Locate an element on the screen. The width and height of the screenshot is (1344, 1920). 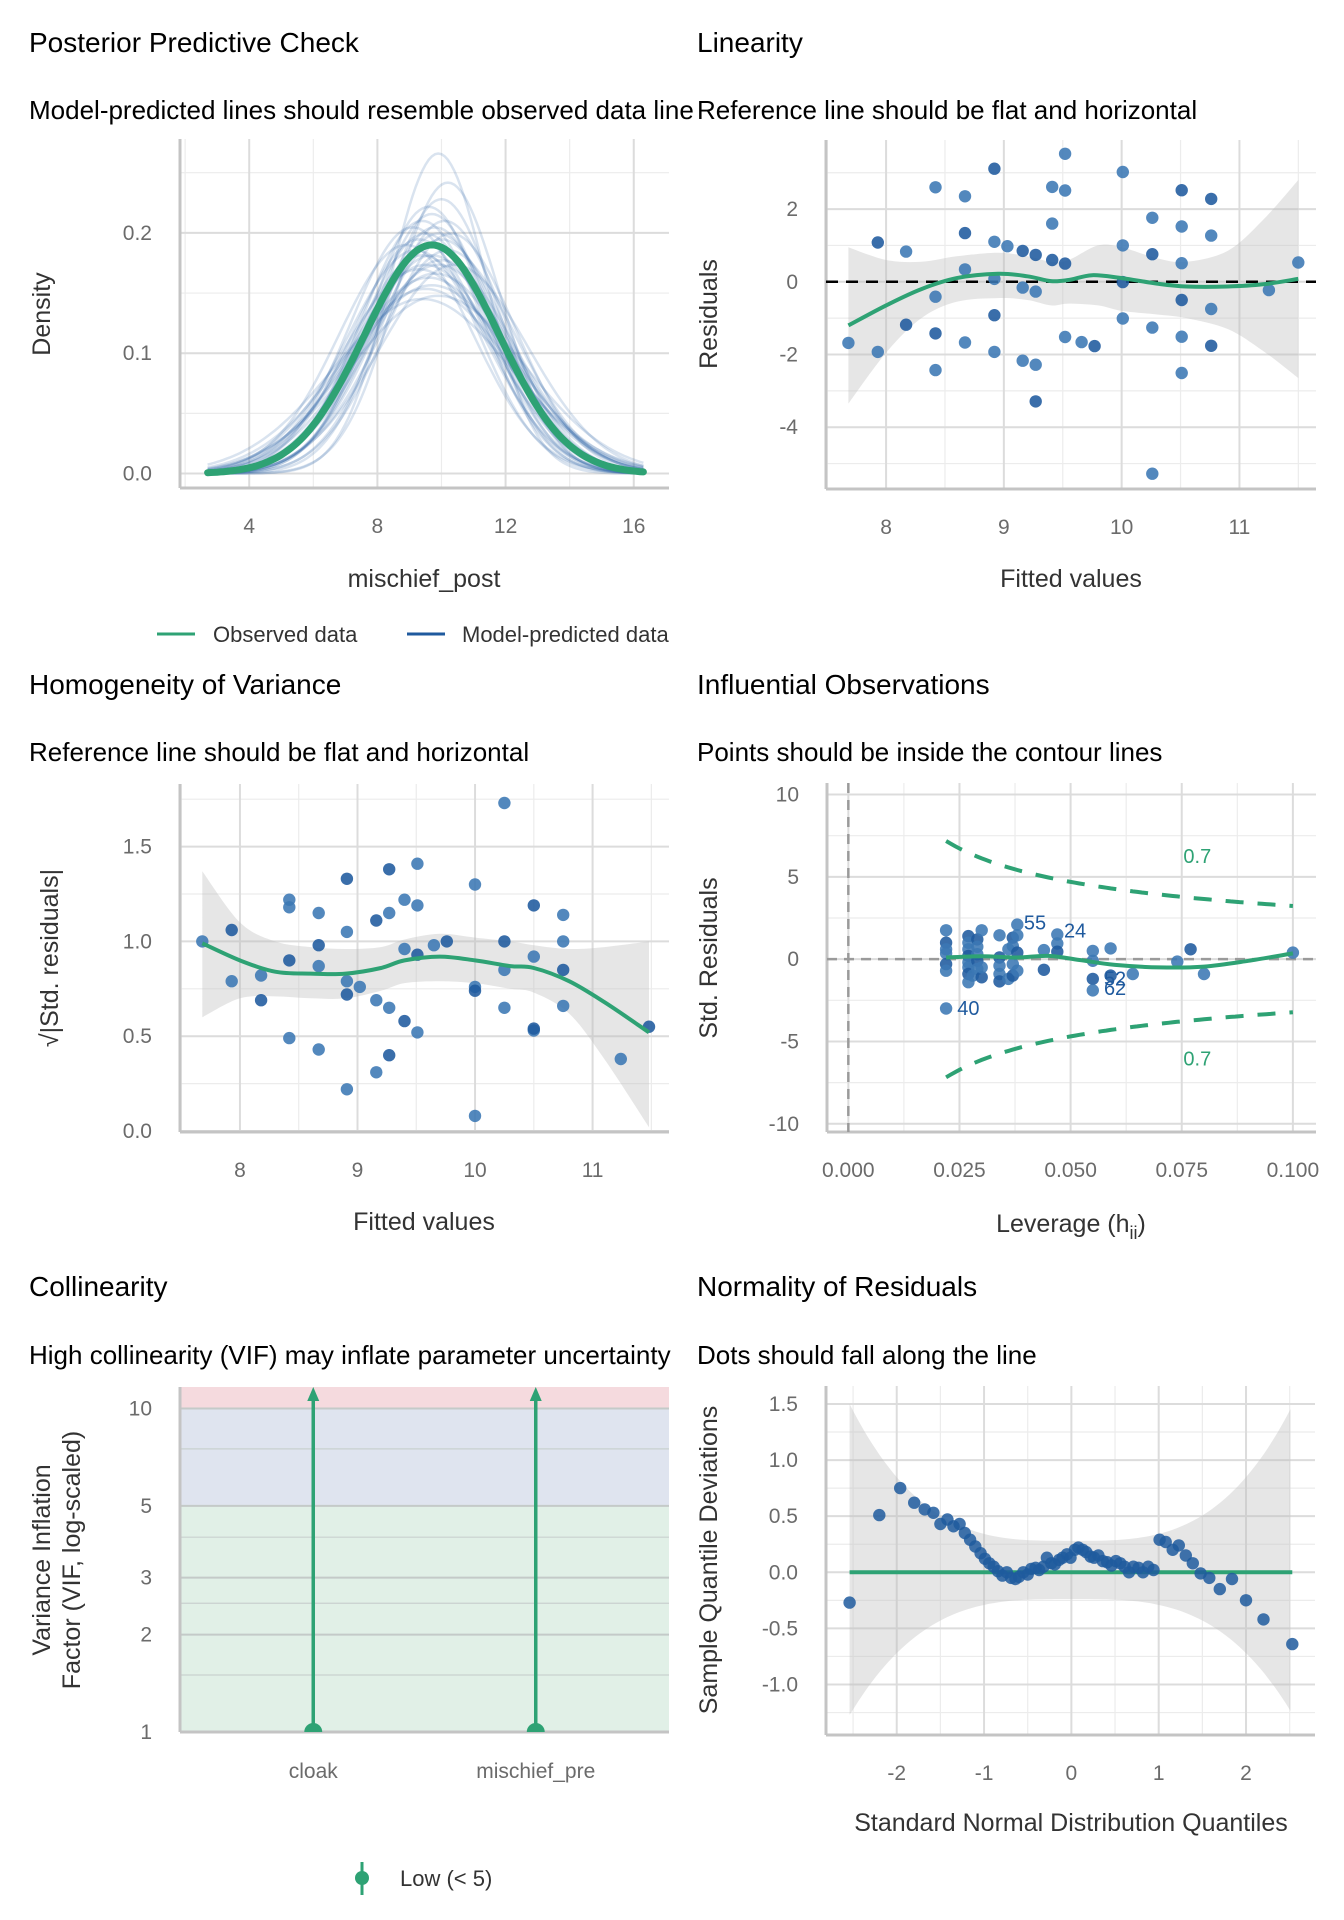
y-tick-label: -0.5 is located at coordinates (780, 1628).